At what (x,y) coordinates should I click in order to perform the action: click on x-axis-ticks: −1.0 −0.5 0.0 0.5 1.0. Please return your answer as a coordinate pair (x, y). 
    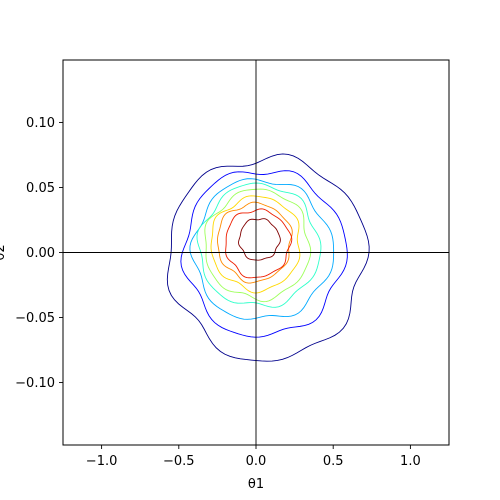
    Looking at the image, I should click on (253, 457).